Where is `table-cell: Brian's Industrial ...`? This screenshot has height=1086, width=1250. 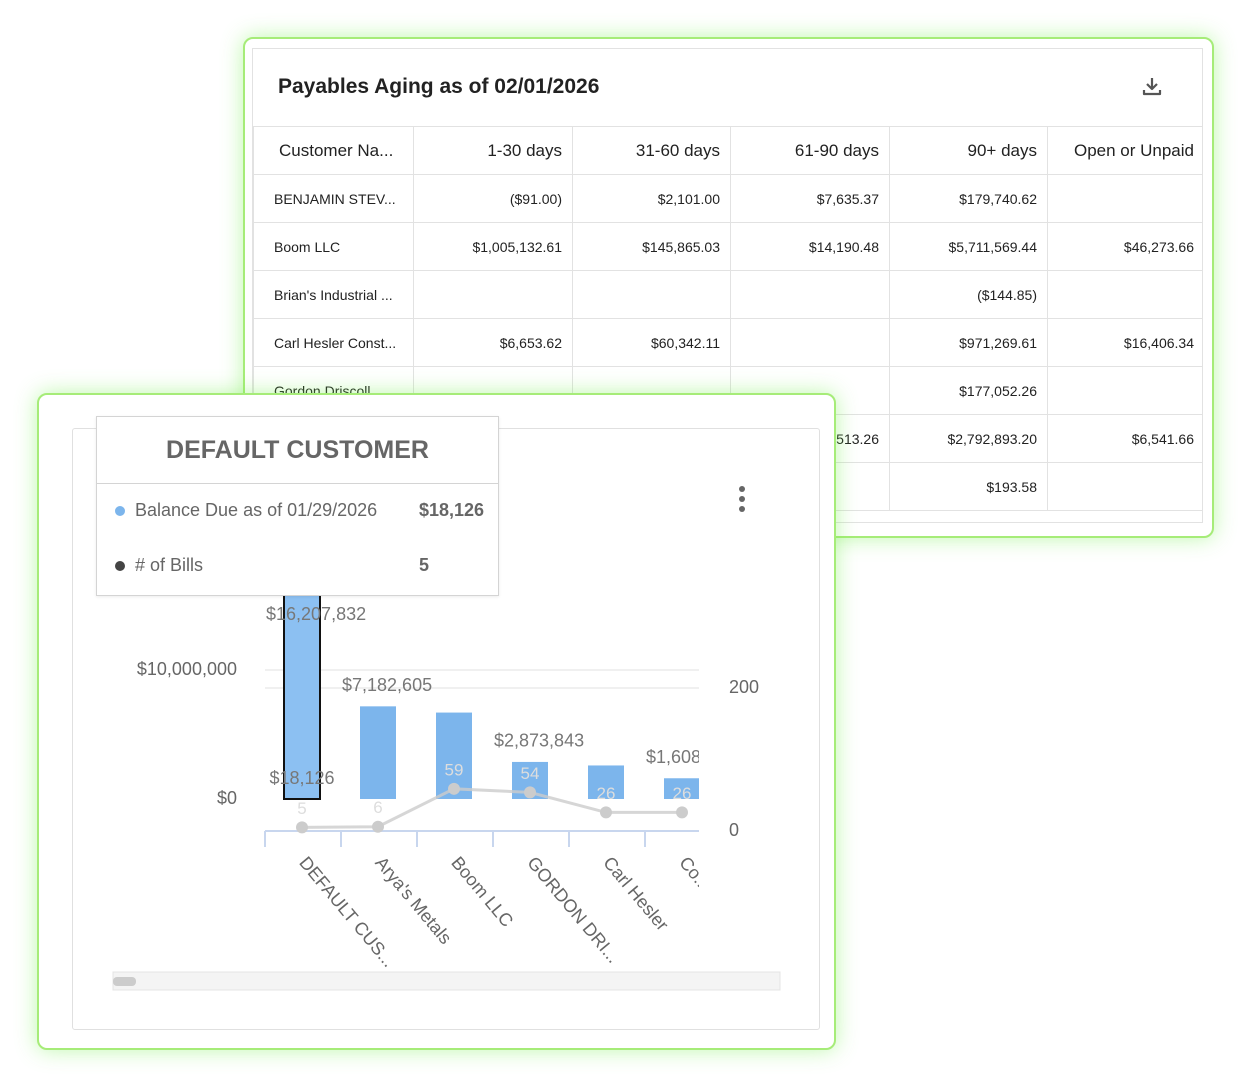
table-cell: Brian's Industrial ... is located at coordinates (333, 294).